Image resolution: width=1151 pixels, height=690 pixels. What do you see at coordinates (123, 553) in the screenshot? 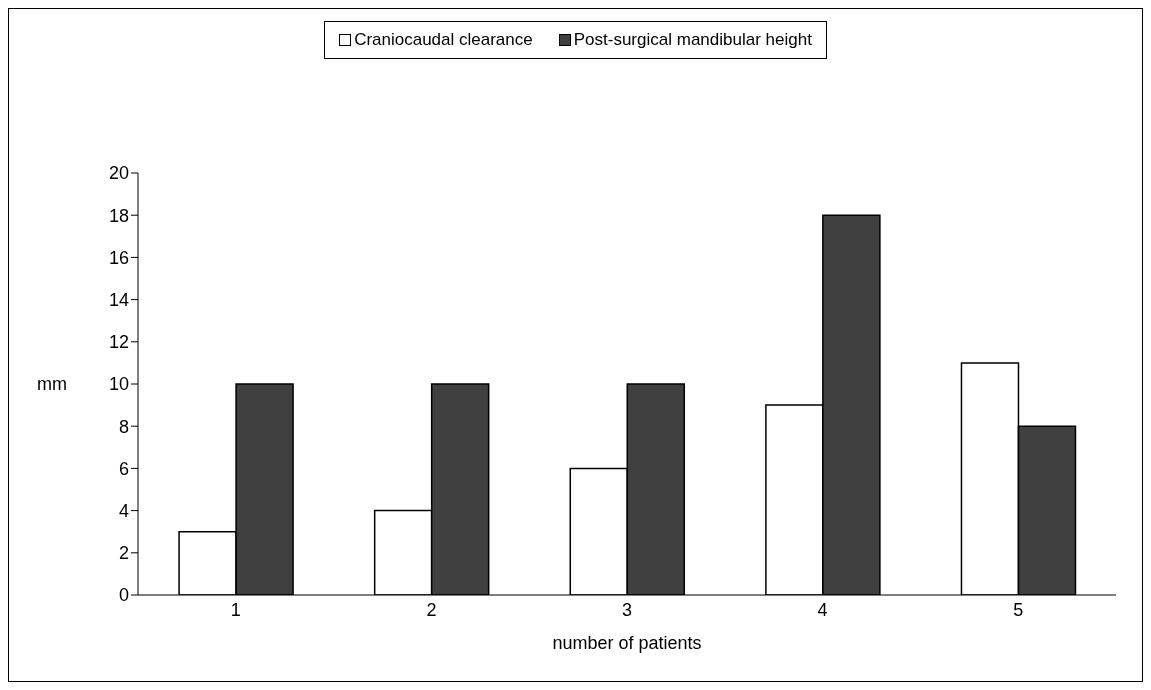
I see `y-tick-label: 2` at bounding box center [123, 553].